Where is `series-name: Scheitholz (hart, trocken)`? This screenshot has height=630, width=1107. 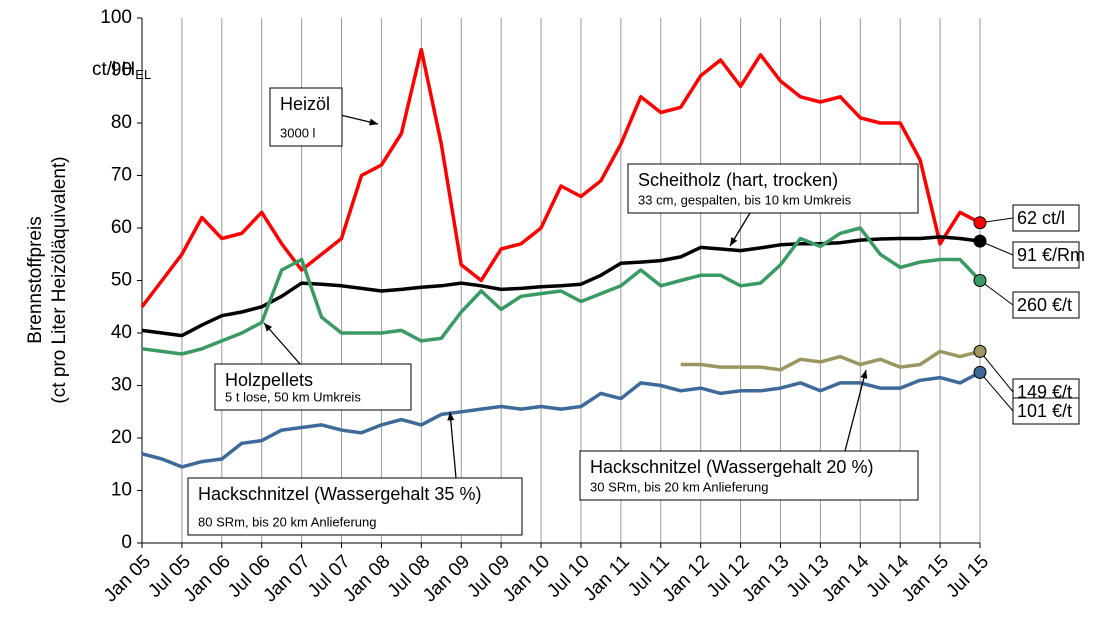 series-name: Scheitholz (hart, trocken) is located at coordinates (738, 180).